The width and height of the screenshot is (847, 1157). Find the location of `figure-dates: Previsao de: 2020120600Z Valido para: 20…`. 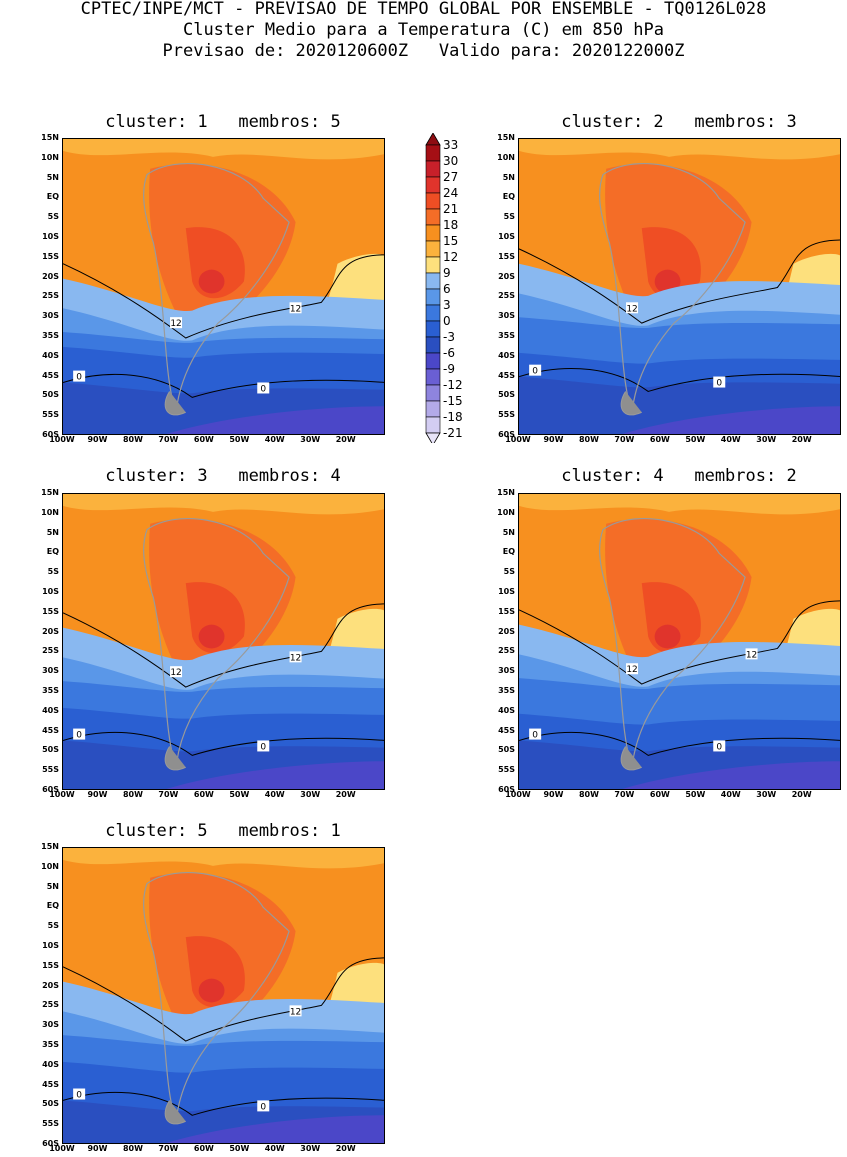

figure-dates: Previsao de: 2020120600Z Valido para: 20… is located at coordinates (423, 51).